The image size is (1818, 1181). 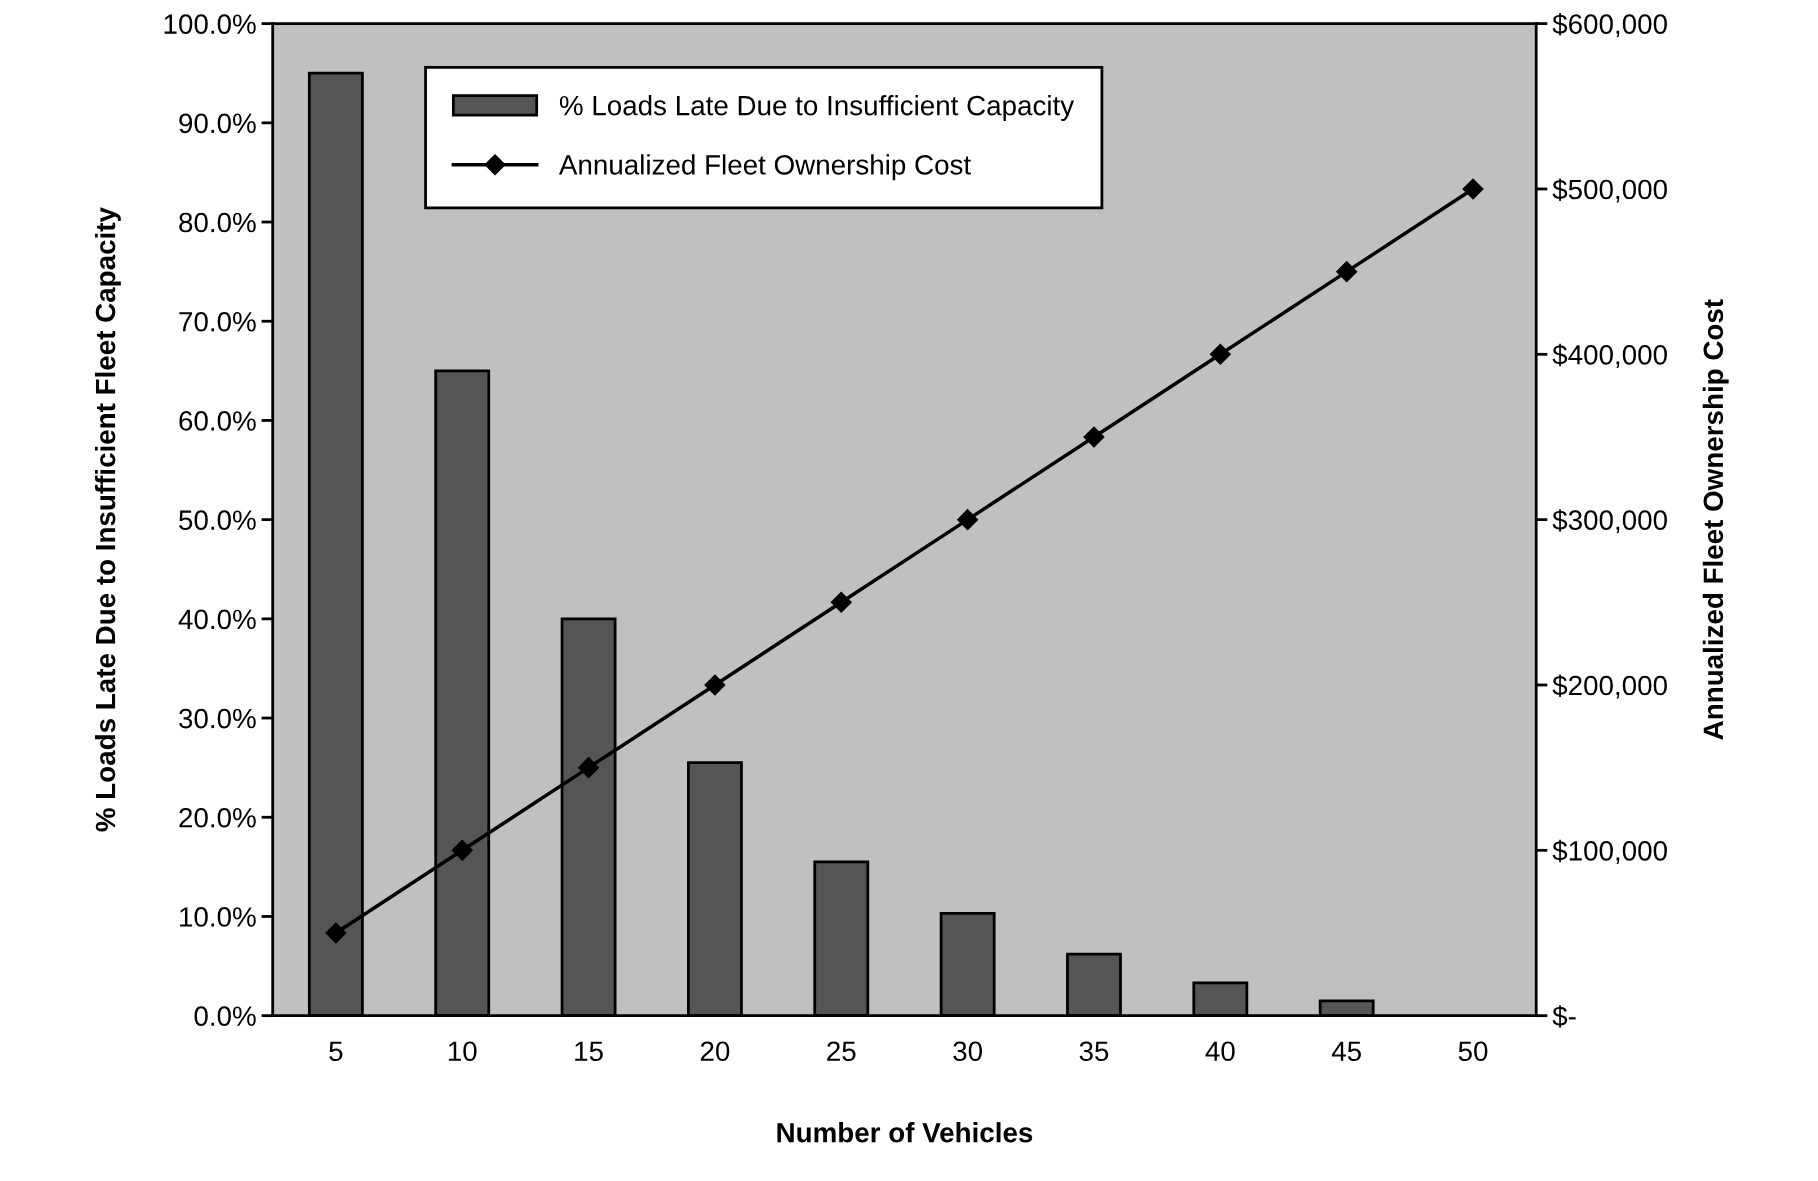 What do you see at coordinates (217, 222) in the screenshot?
I see `y-tick-label: 80.0%` at bounding box center [217, 222].